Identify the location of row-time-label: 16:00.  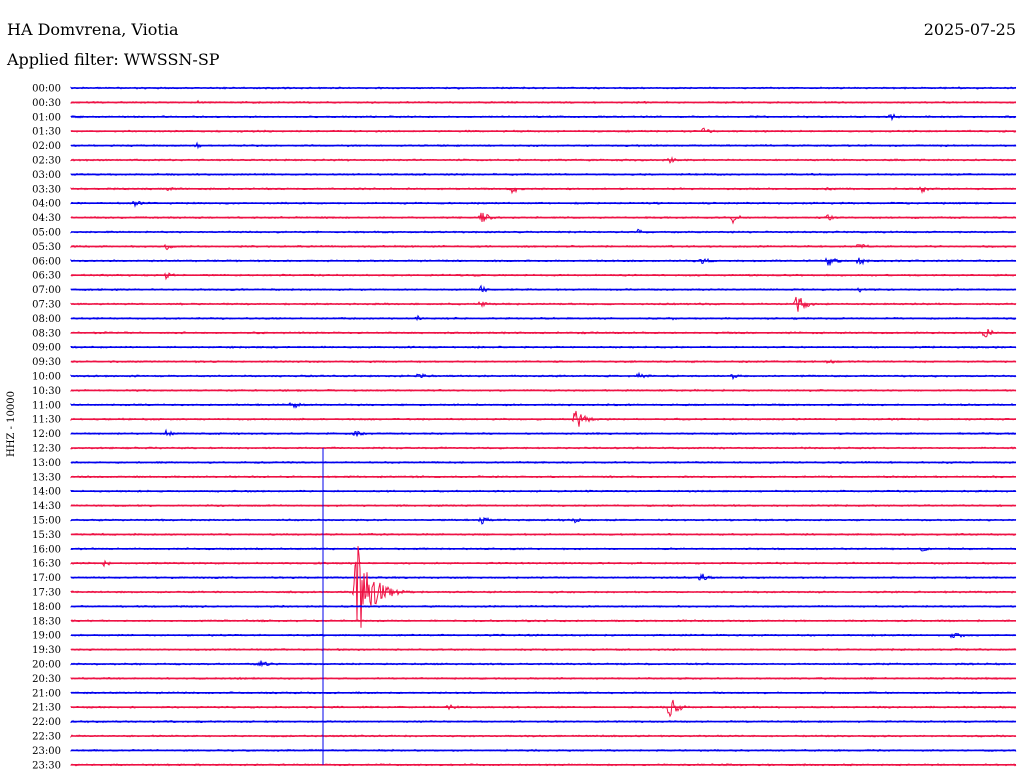
(46, 549).